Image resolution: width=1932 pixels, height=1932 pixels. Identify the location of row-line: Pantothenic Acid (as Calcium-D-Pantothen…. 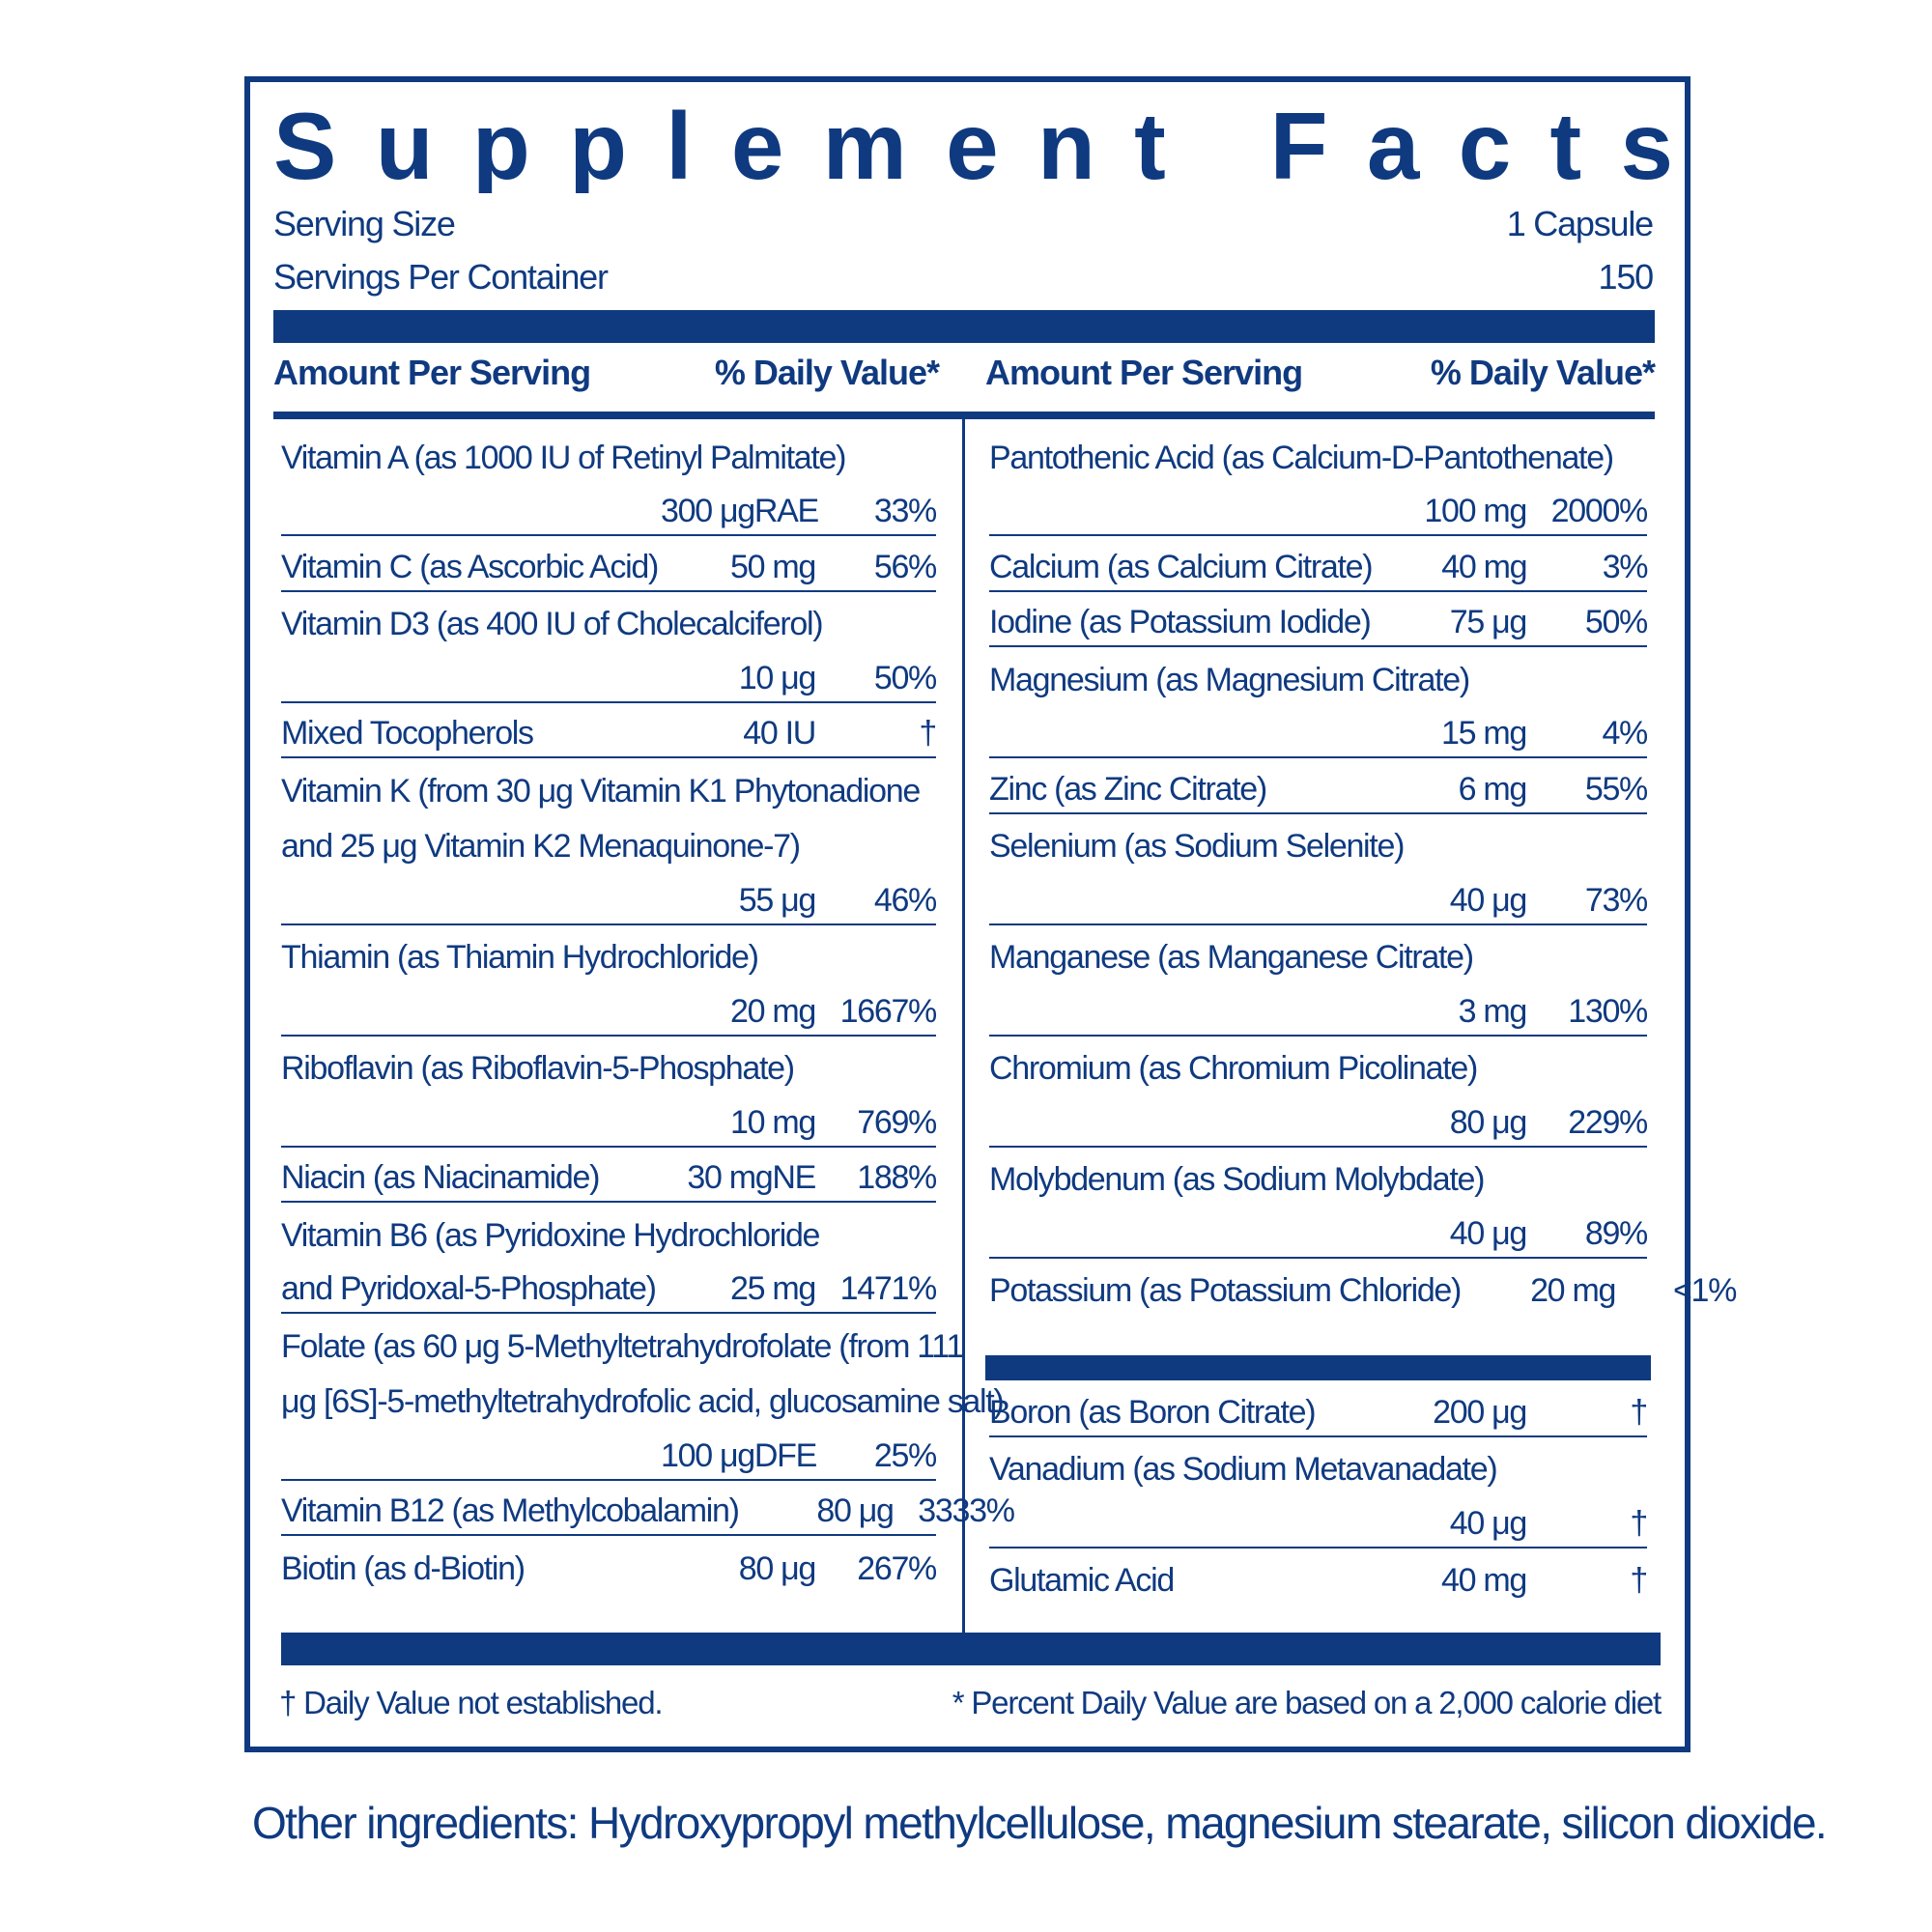
(1318, 453).